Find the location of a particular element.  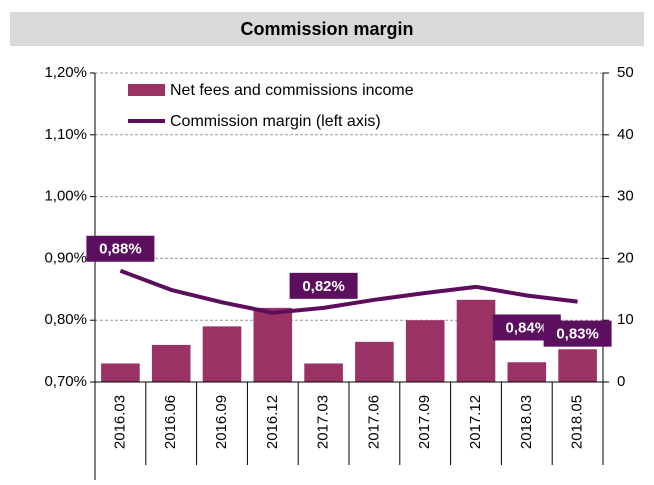

data-label: 0,88% is located at coordinates (120, 249).